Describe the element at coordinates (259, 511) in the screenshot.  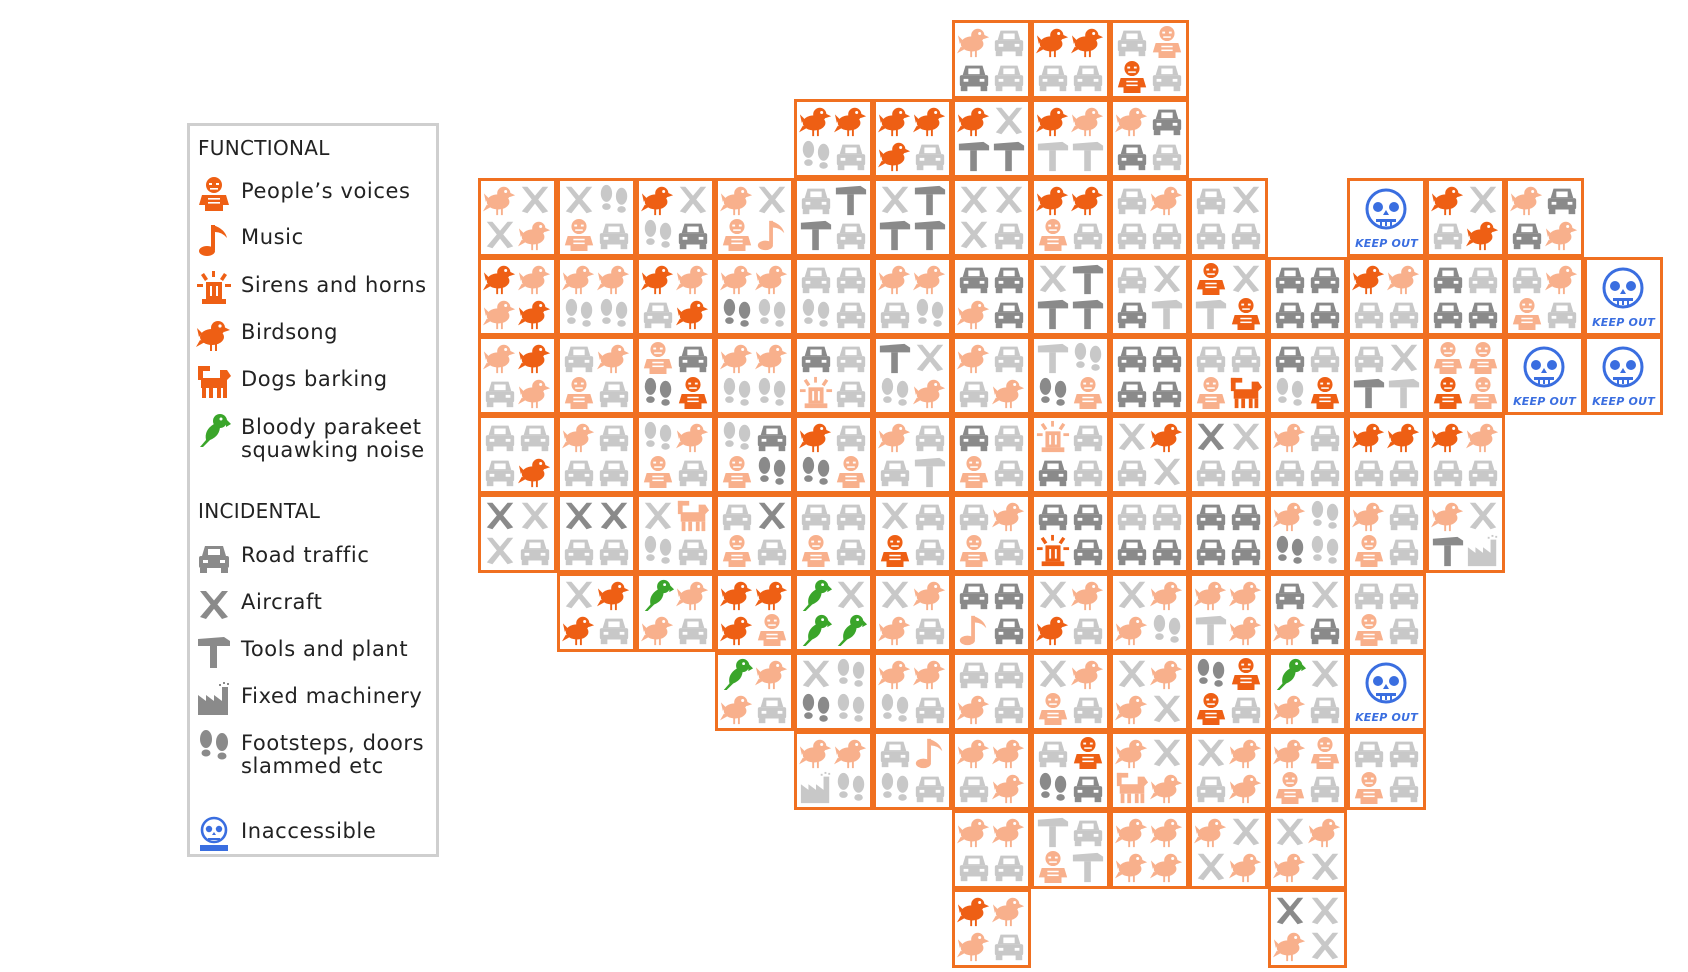
I see `legend-incidental-heading: INCIDENTAL` at that location.